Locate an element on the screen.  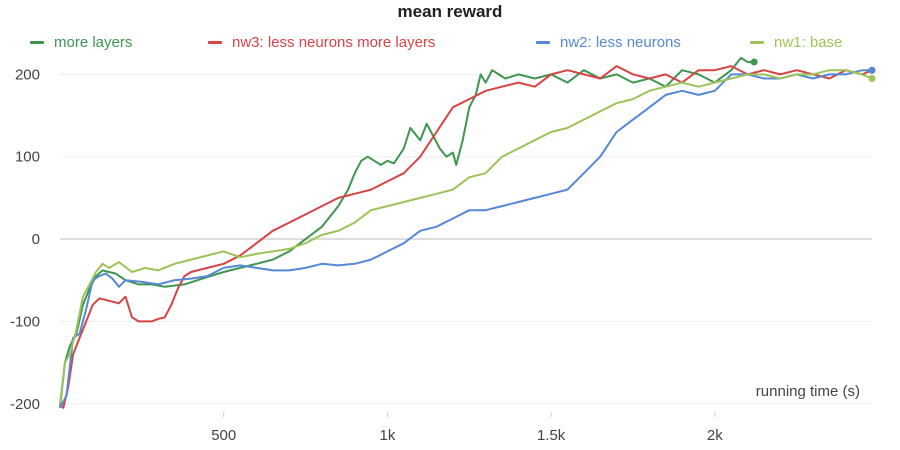
chart-title: mean reward is located at coordinates (450, 11).